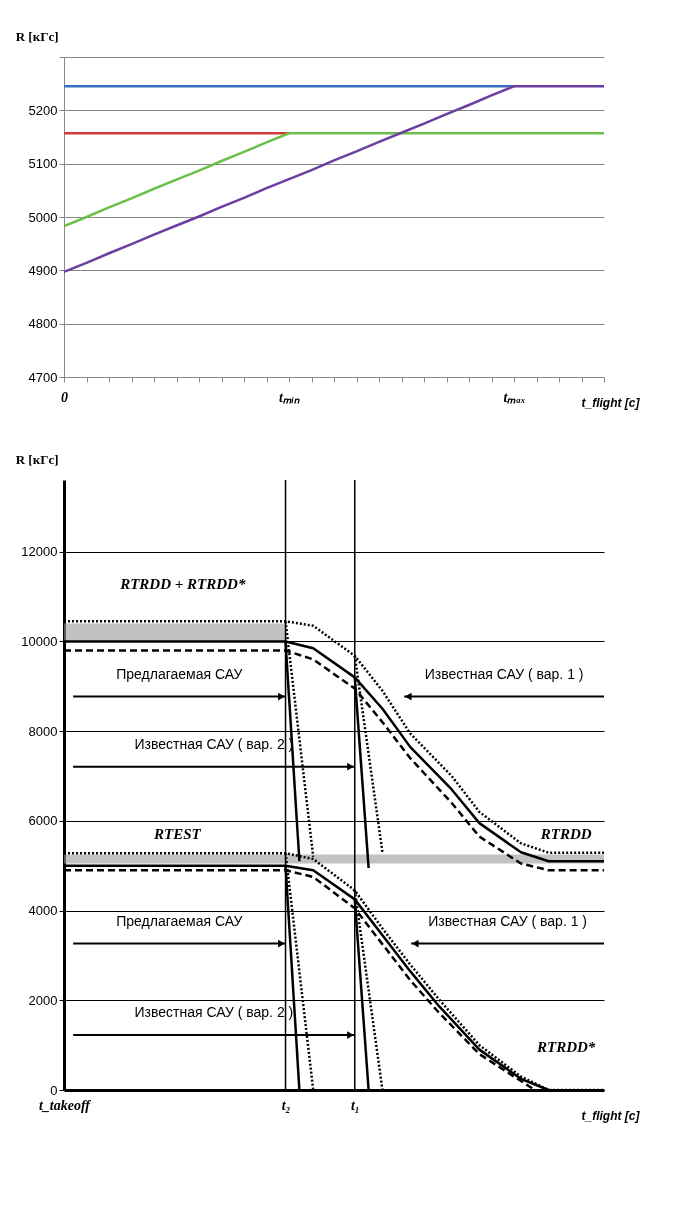 The height and width of the screenshot is (1209, 696). I want to click on x-tick-label: t₂, so click(286, 1105).